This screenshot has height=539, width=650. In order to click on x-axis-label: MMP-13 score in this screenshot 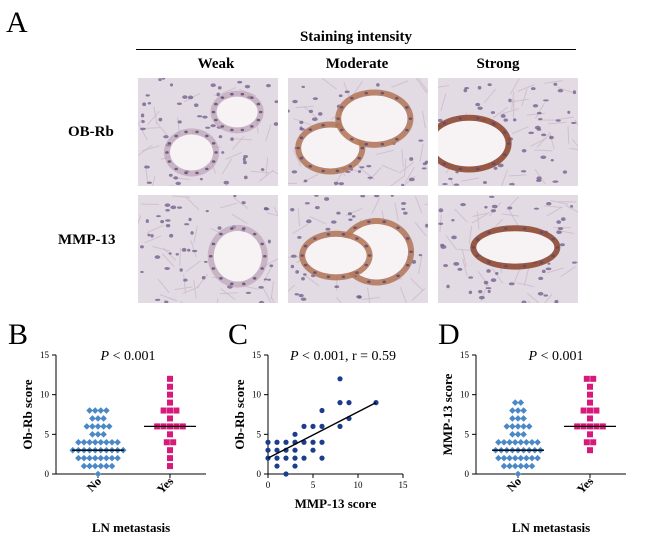, I will do `click(336, 503)`.